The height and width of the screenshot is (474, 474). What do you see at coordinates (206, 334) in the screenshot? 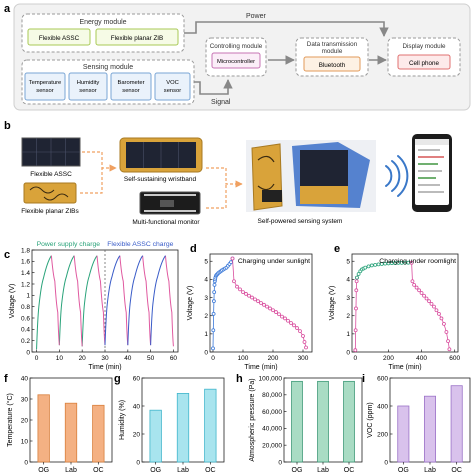
I see `y-tick-label-d: 1` at bounding box center [206, 334].